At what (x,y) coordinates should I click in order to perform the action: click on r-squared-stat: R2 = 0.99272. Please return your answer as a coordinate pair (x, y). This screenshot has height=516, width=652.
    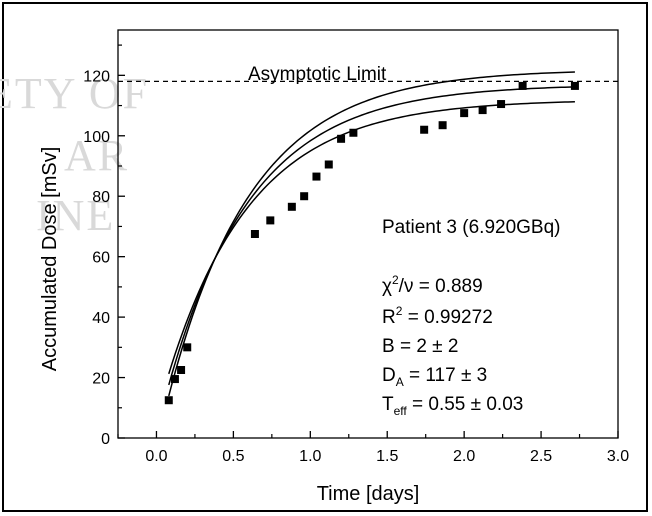
    Looking at the image, I should click on (437, 316).